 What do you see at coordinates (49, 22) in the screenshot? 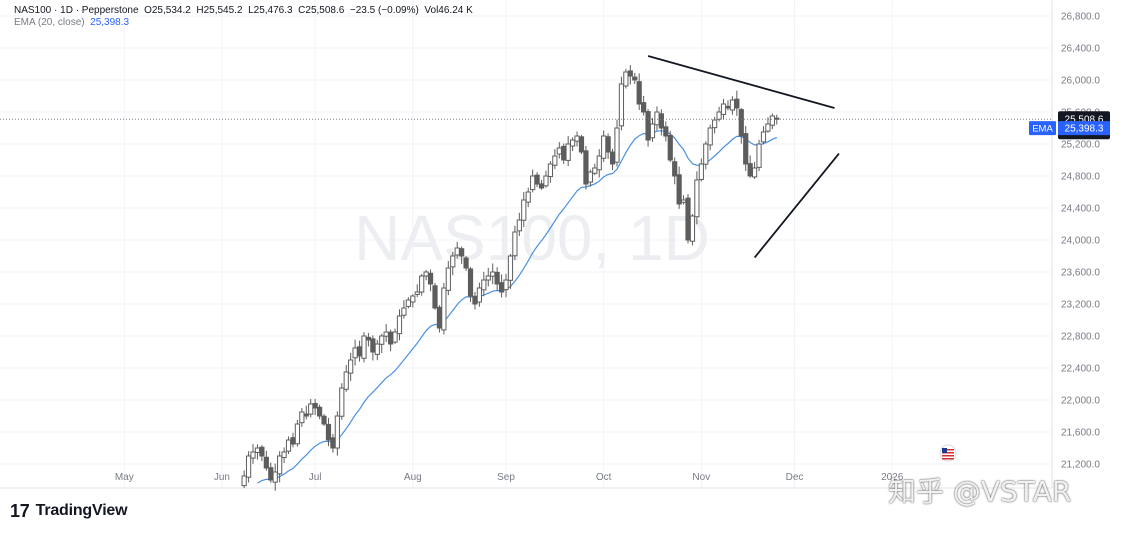
I see `ema-legend-label: EMA (20, close)` at bounding box center [49, 22].